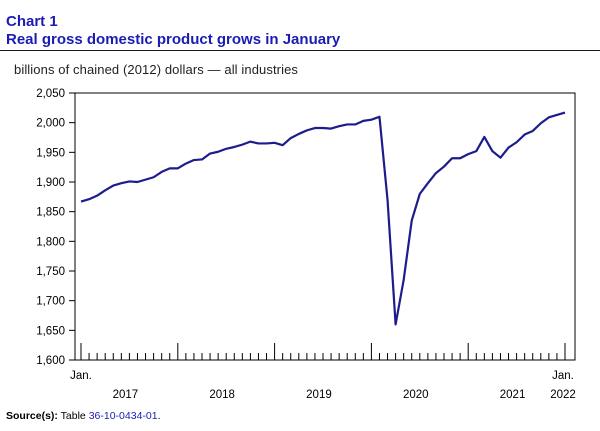  What do you see at coordinates (73, 416) in the screenshot?
I see `source-prefix: Table` at bounding box center [73, 416].